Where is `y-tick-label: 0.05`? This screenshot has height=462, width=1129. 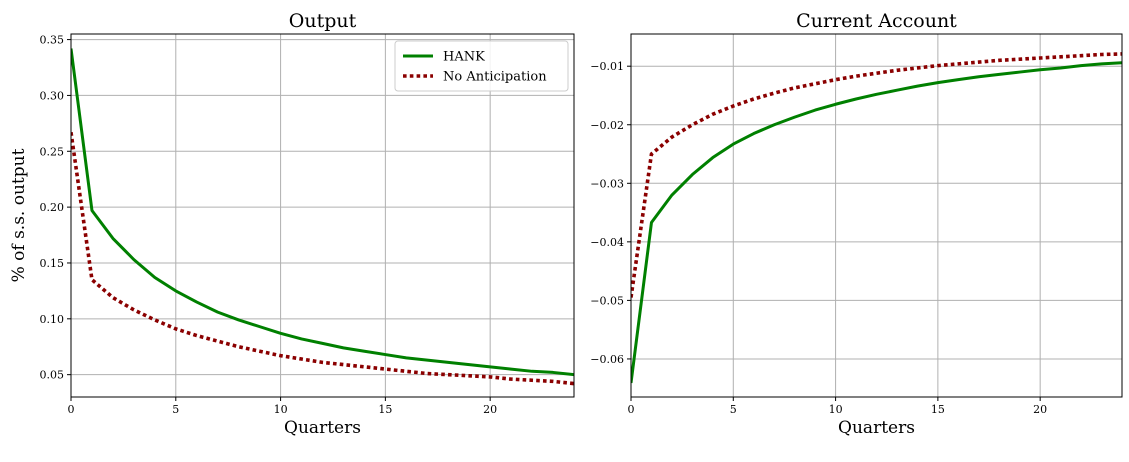
y-tick-label: 0.05 is located at coordinates (52, 375).